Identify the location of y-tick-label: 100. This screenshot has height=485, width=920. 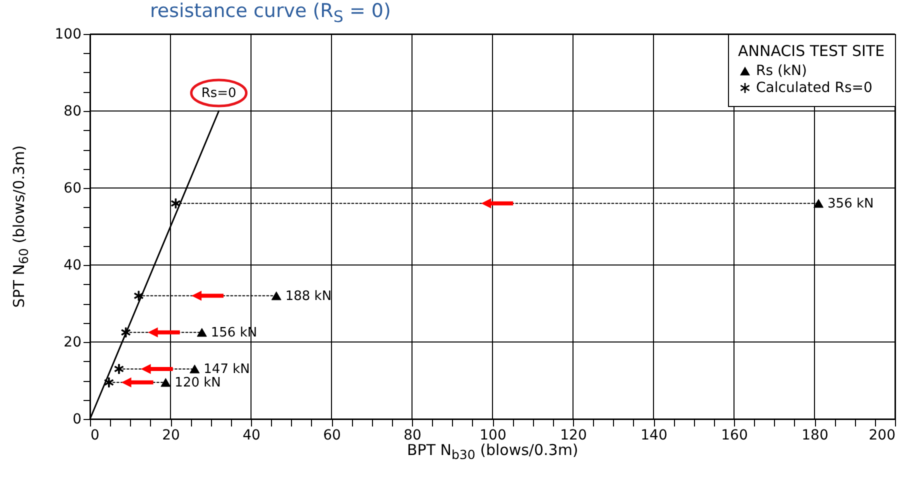
(68, 34).